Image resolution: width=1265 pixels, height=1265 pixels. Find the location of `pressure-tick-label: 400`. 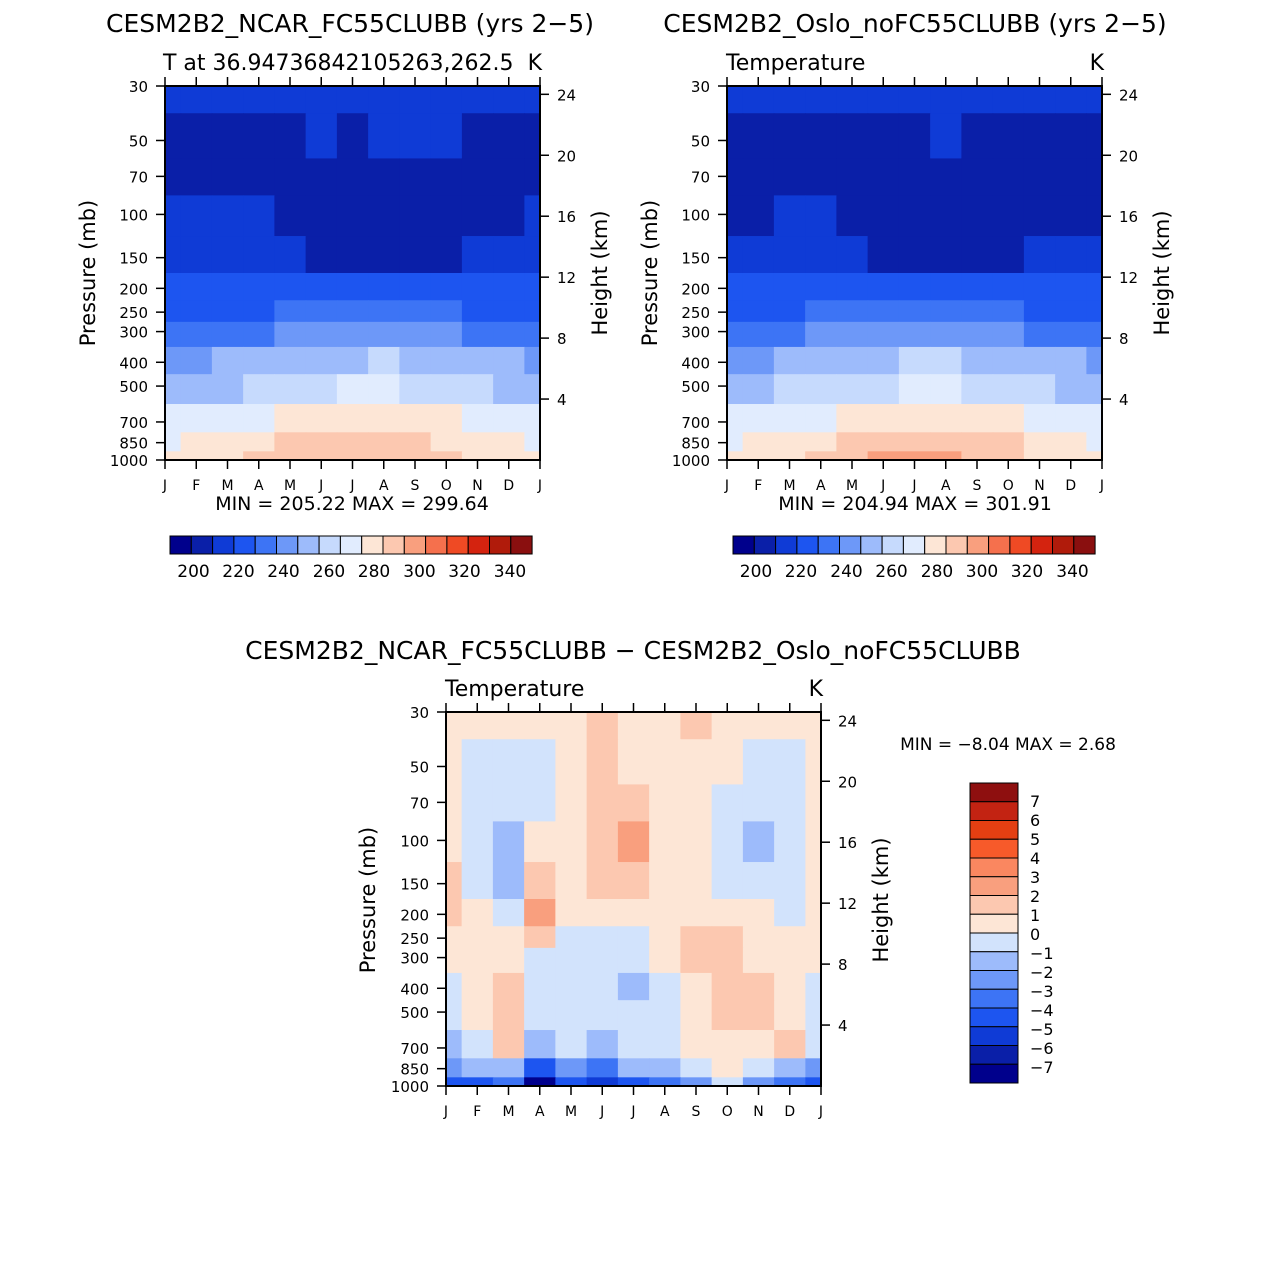

pressure-tick-label: 400 is located at coordinates (414, 989).